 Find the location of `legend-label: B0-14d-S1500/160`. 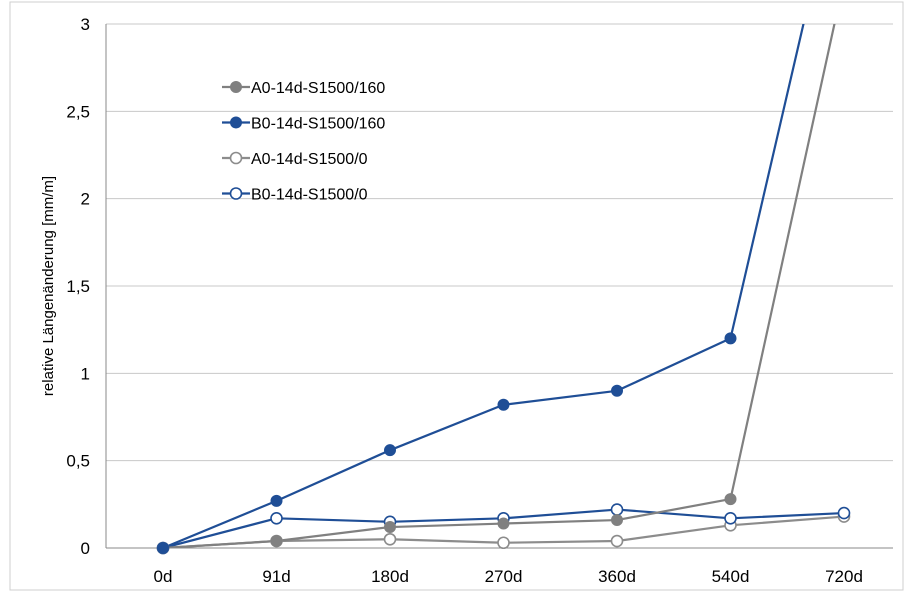

legend-label: B0-14d-S1500/160 is located at coordinates (318, 124).